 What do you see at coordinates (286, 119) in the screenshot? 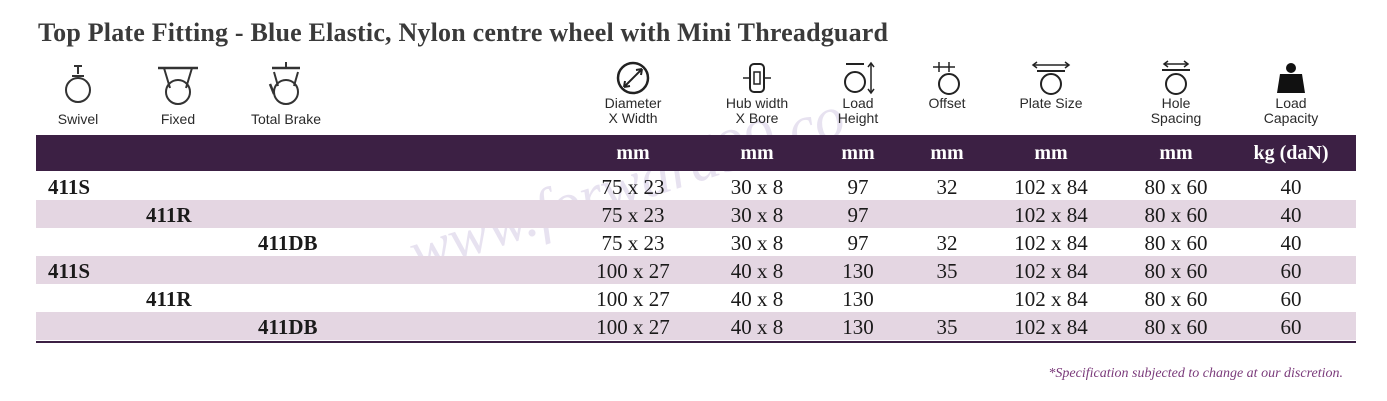
I see `type-label-total-brake: Total Brake` at bounding box center [286, 119].